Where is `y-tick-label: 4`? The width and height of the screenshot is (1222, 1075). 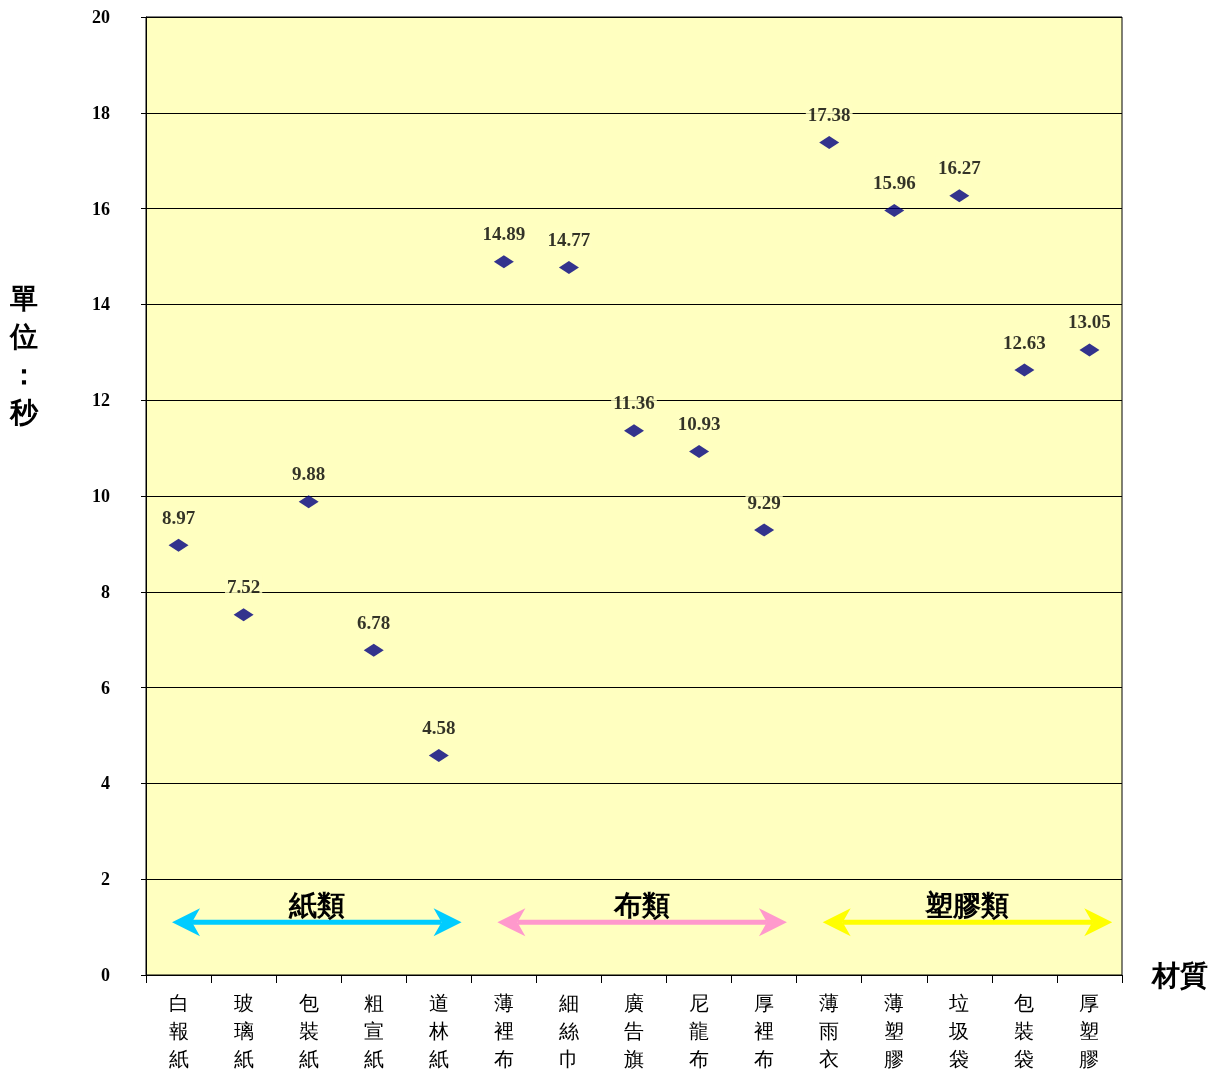
y-tick-label: 4 is located at coordinates (105, 783).